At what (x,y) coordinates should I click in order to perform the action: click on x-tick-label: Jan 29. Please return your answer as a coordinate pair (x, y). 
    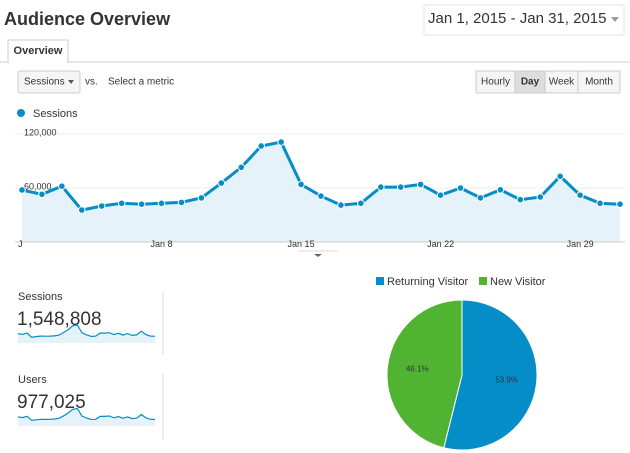
    Looking at the image, I should click on (580, 244).